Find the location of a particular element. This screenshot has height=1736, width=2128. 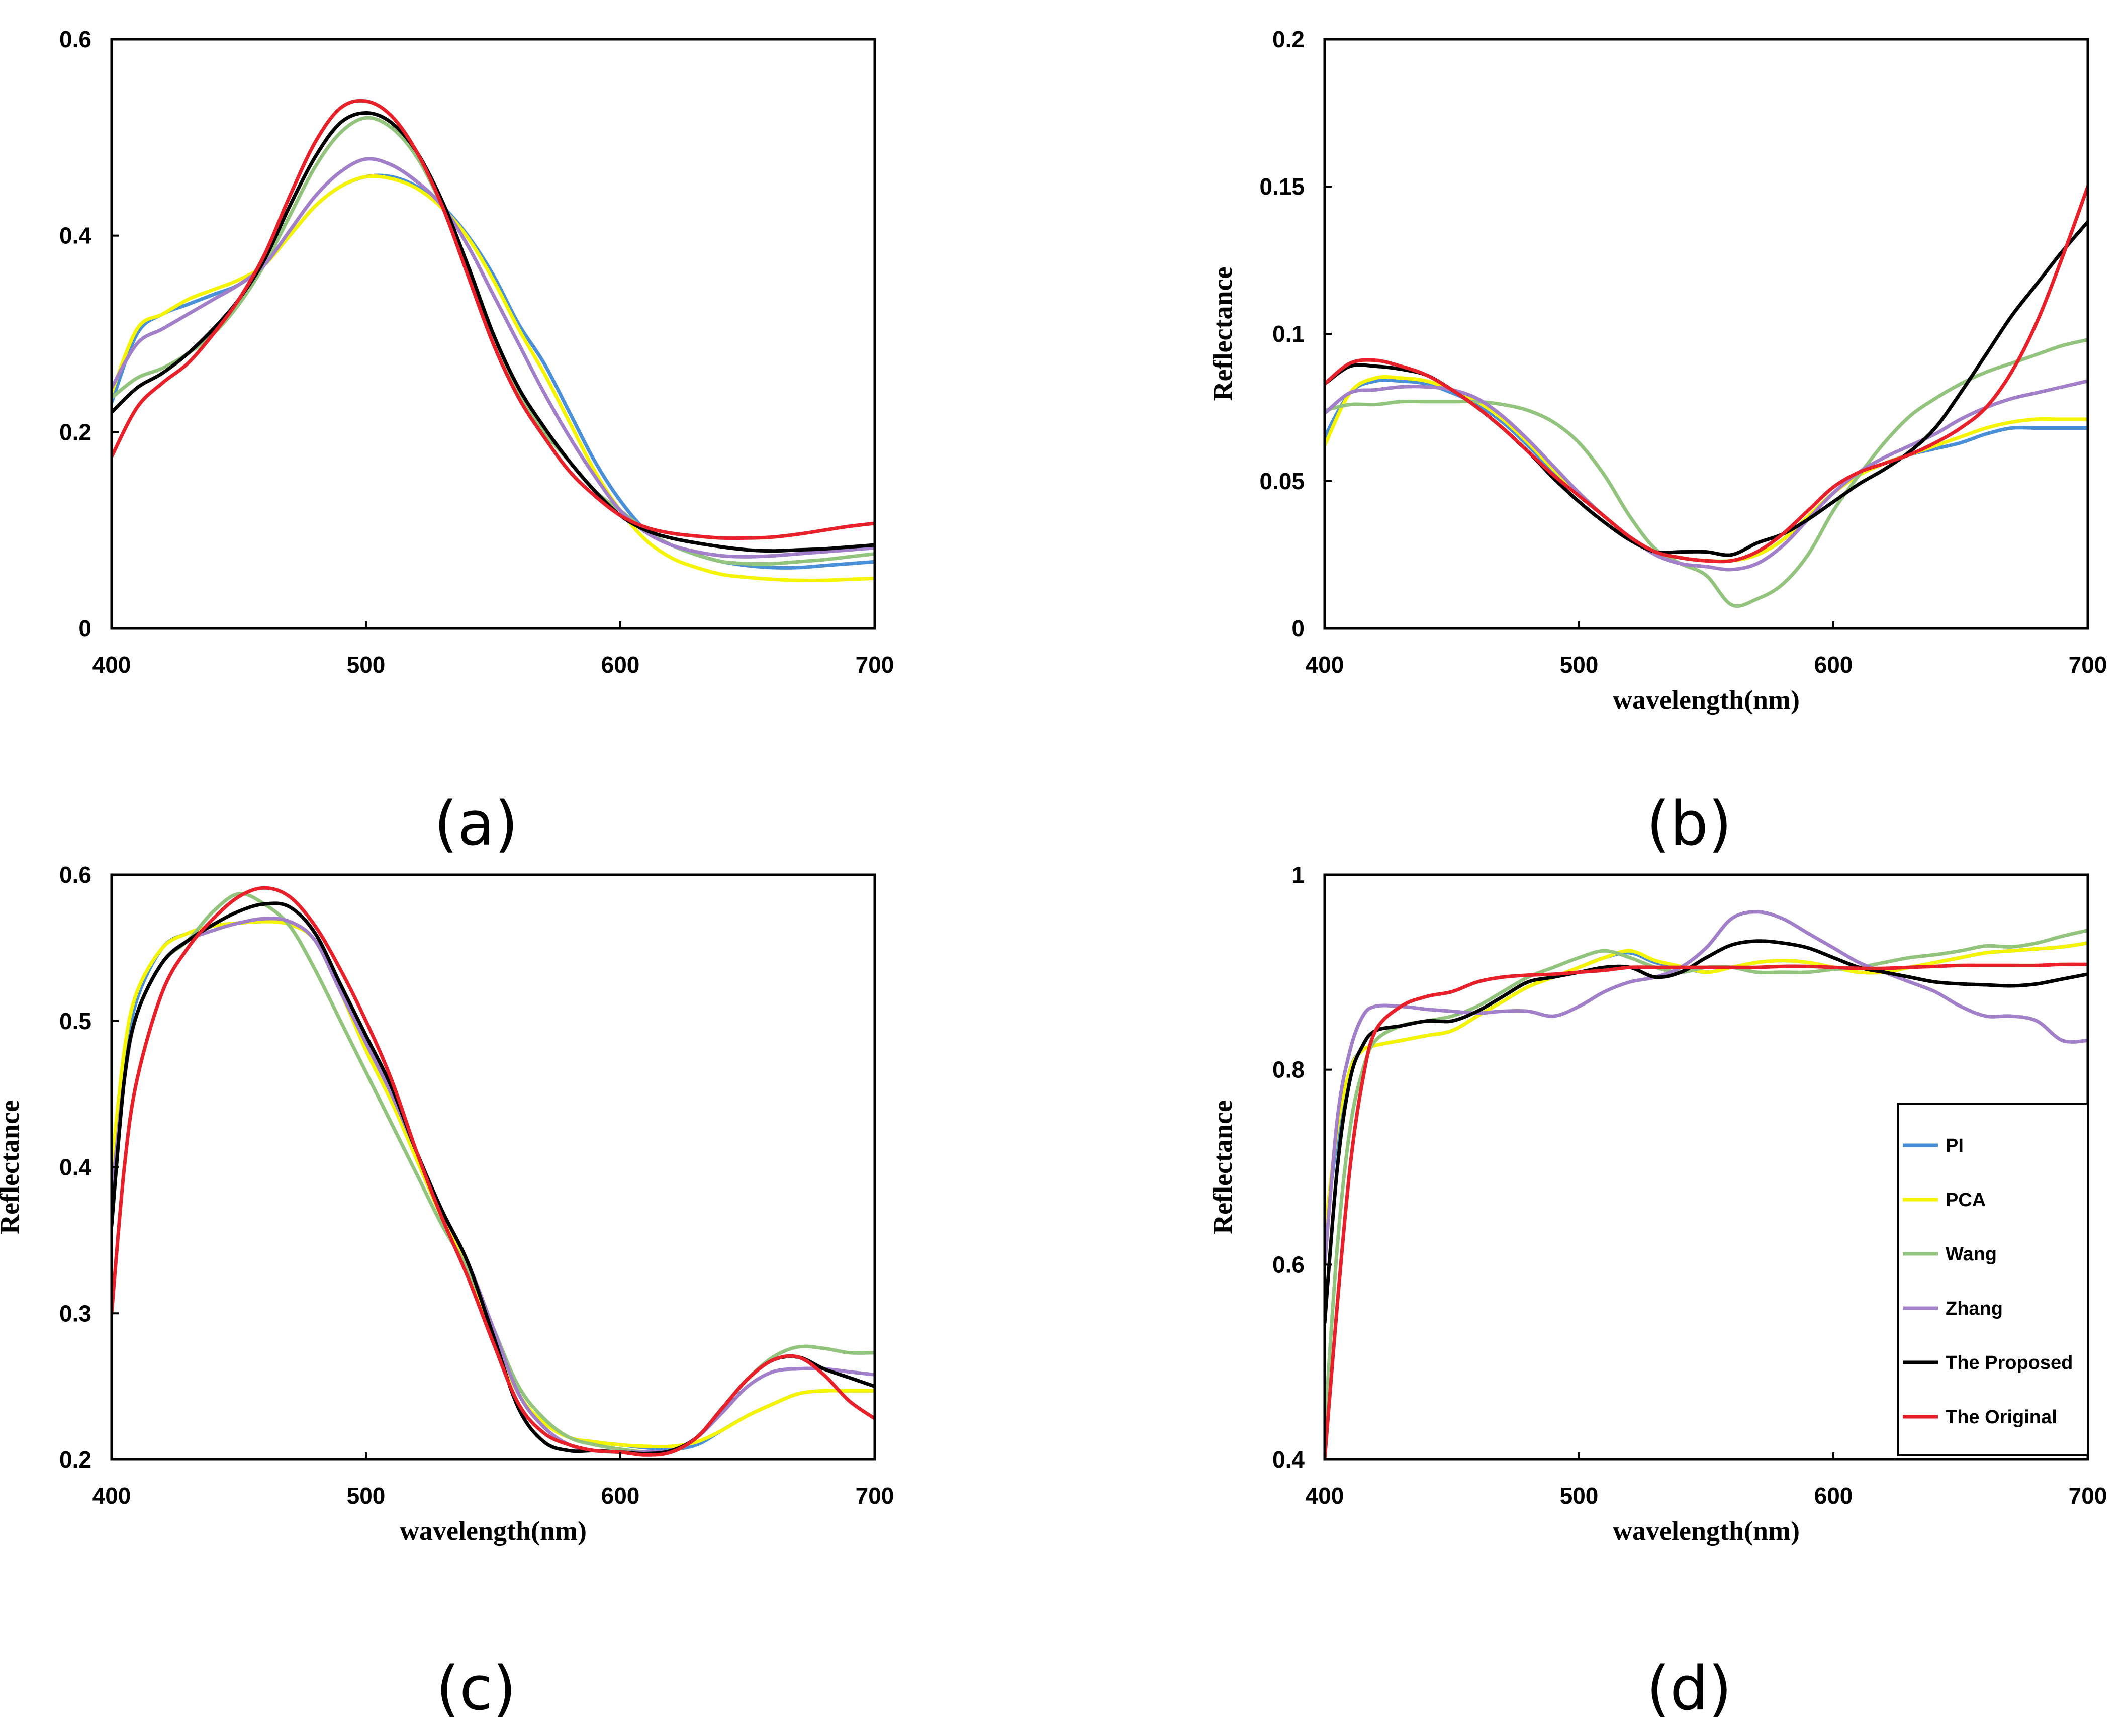

legend-box is located at coordinates (1993, 1280).